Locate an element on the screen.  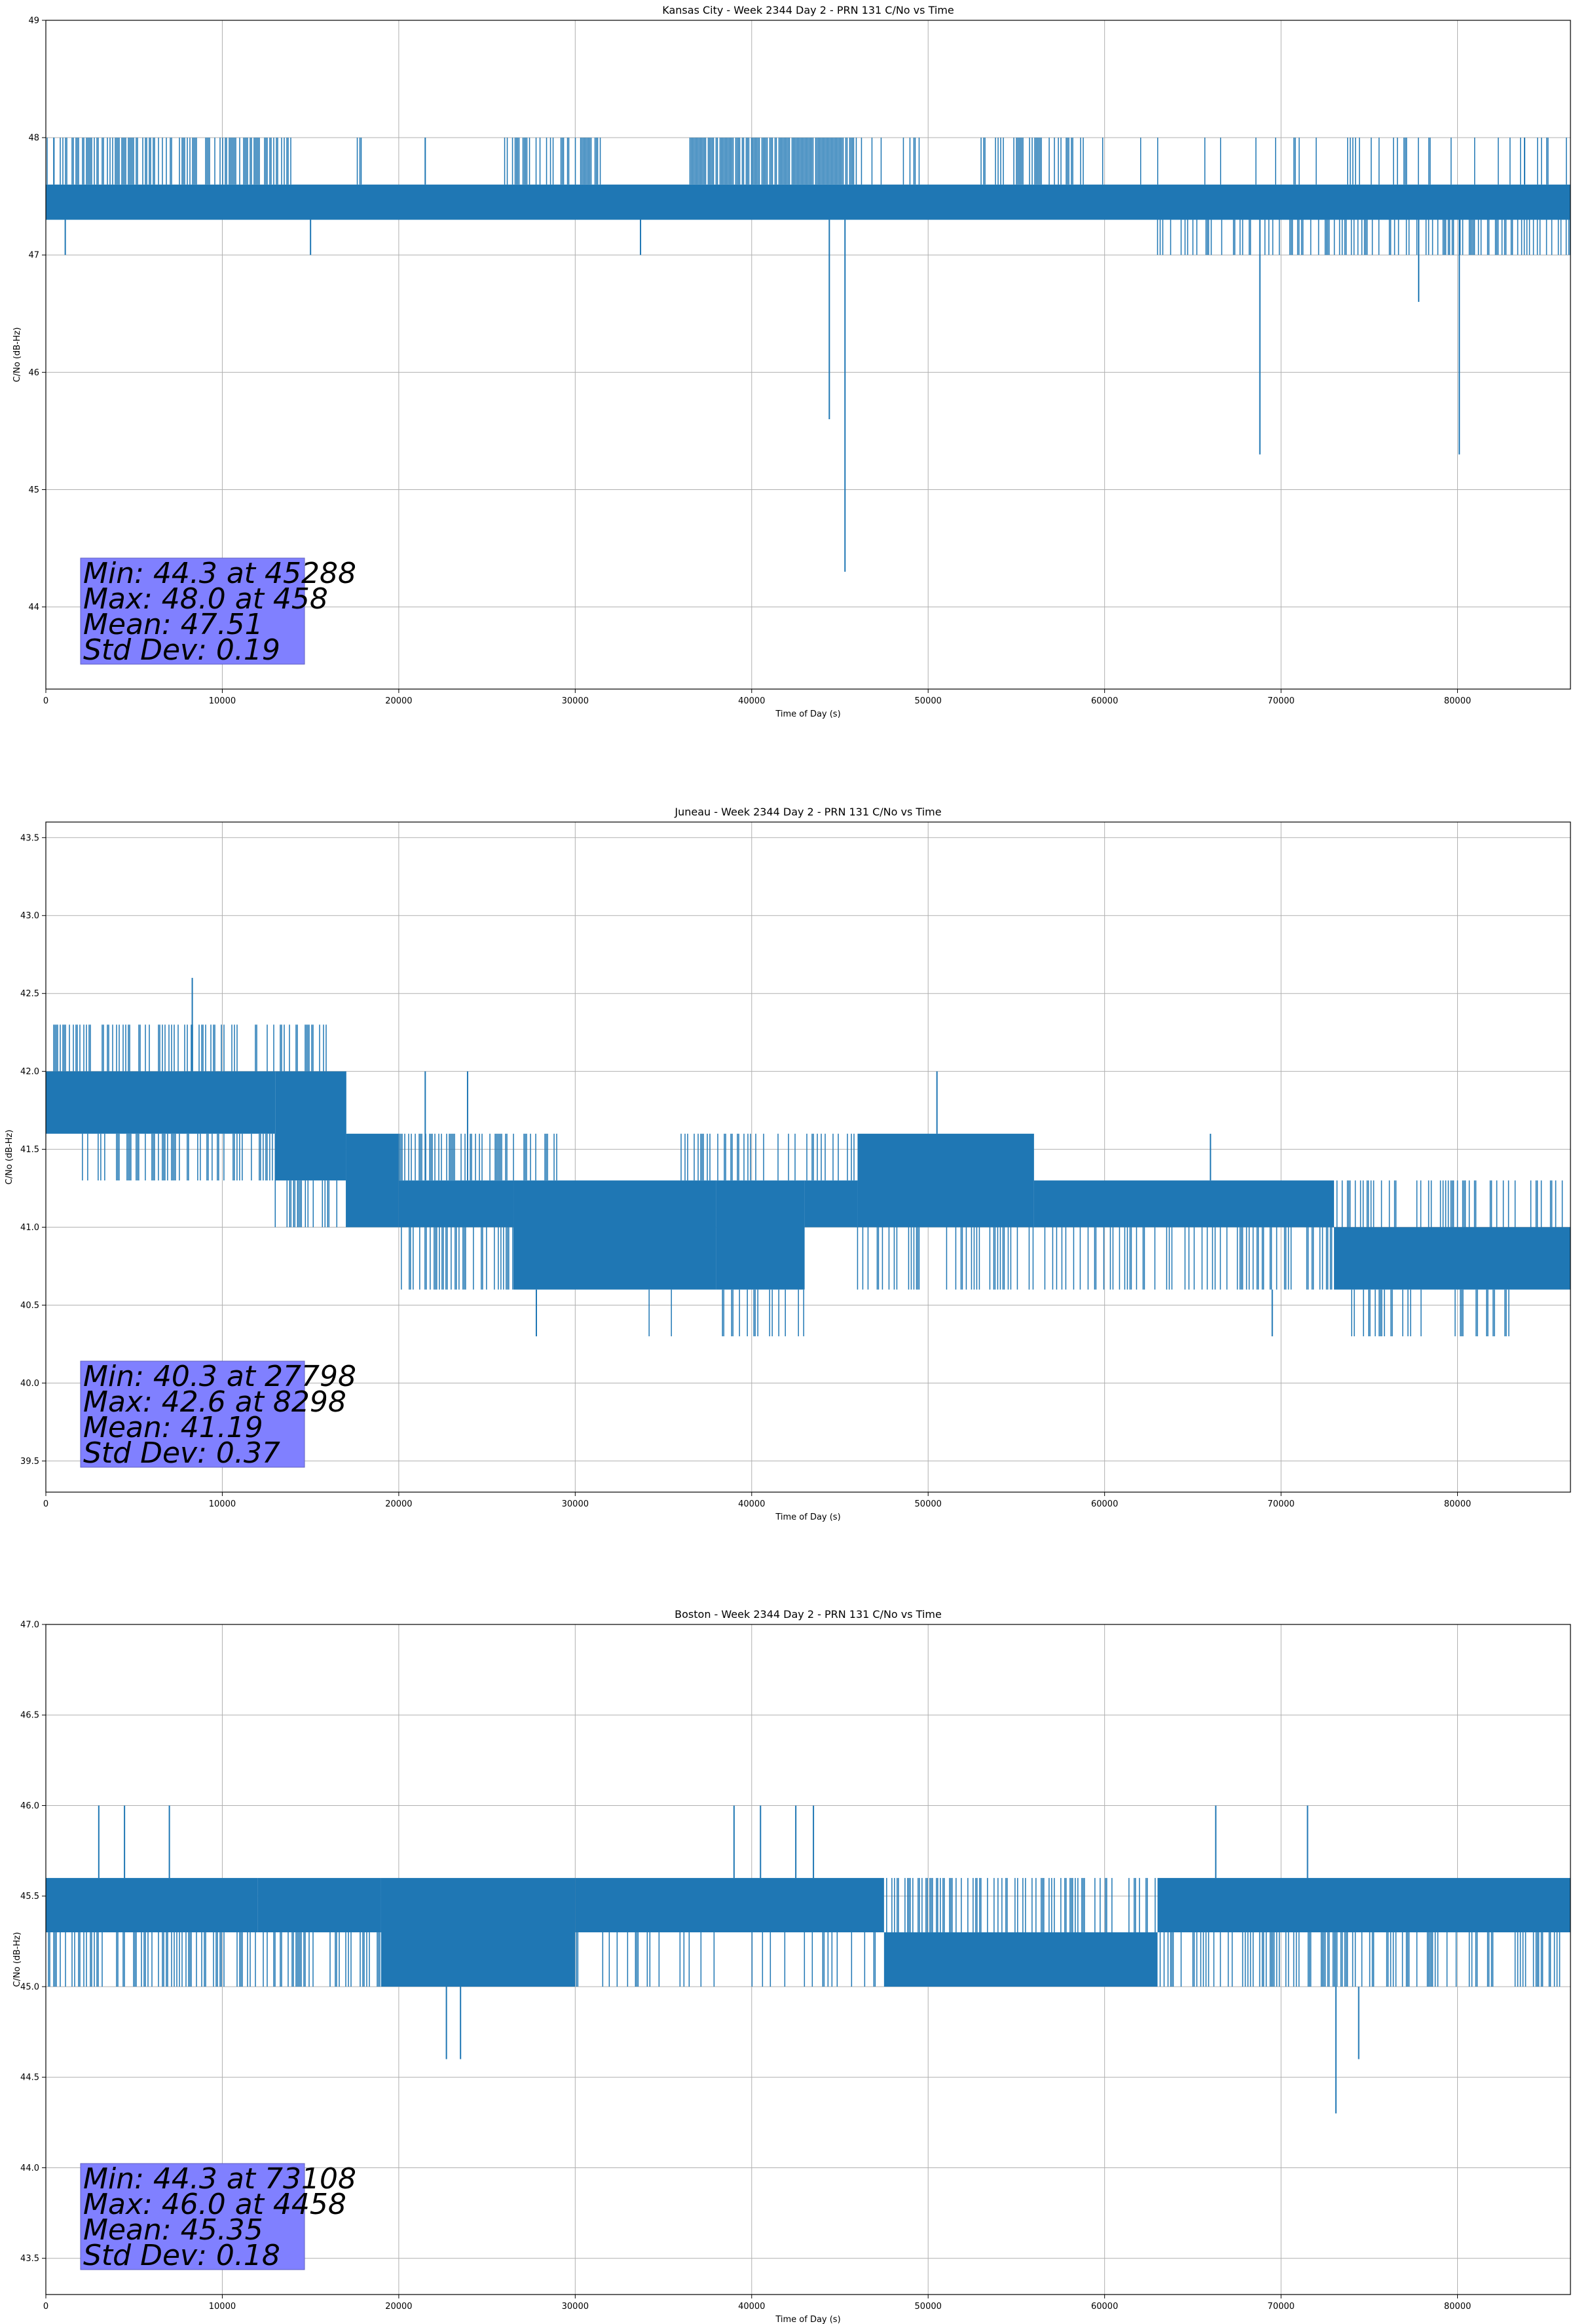
y-tick-label: 40.0 is located at coordinates (29, 1384).